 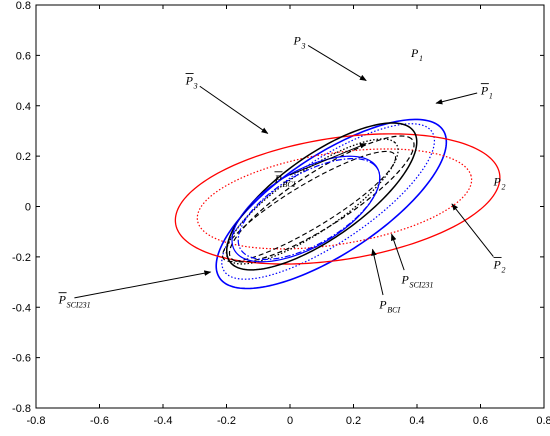 I want to click on x-tick-label: -0.4, so click(x=163, y=421).